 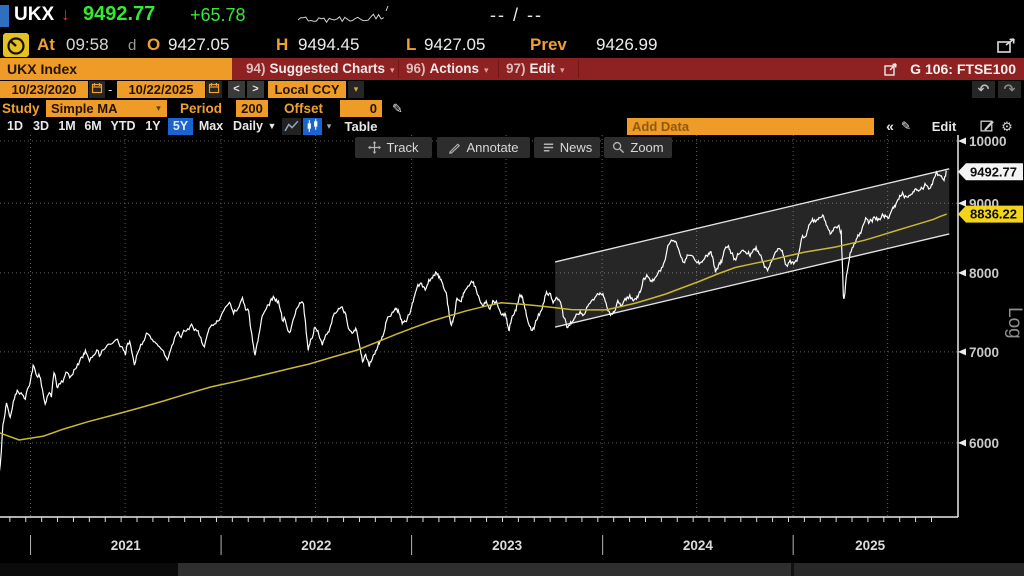 I want to click on range-5y-active: 5Y, so click(x=180, y=126).